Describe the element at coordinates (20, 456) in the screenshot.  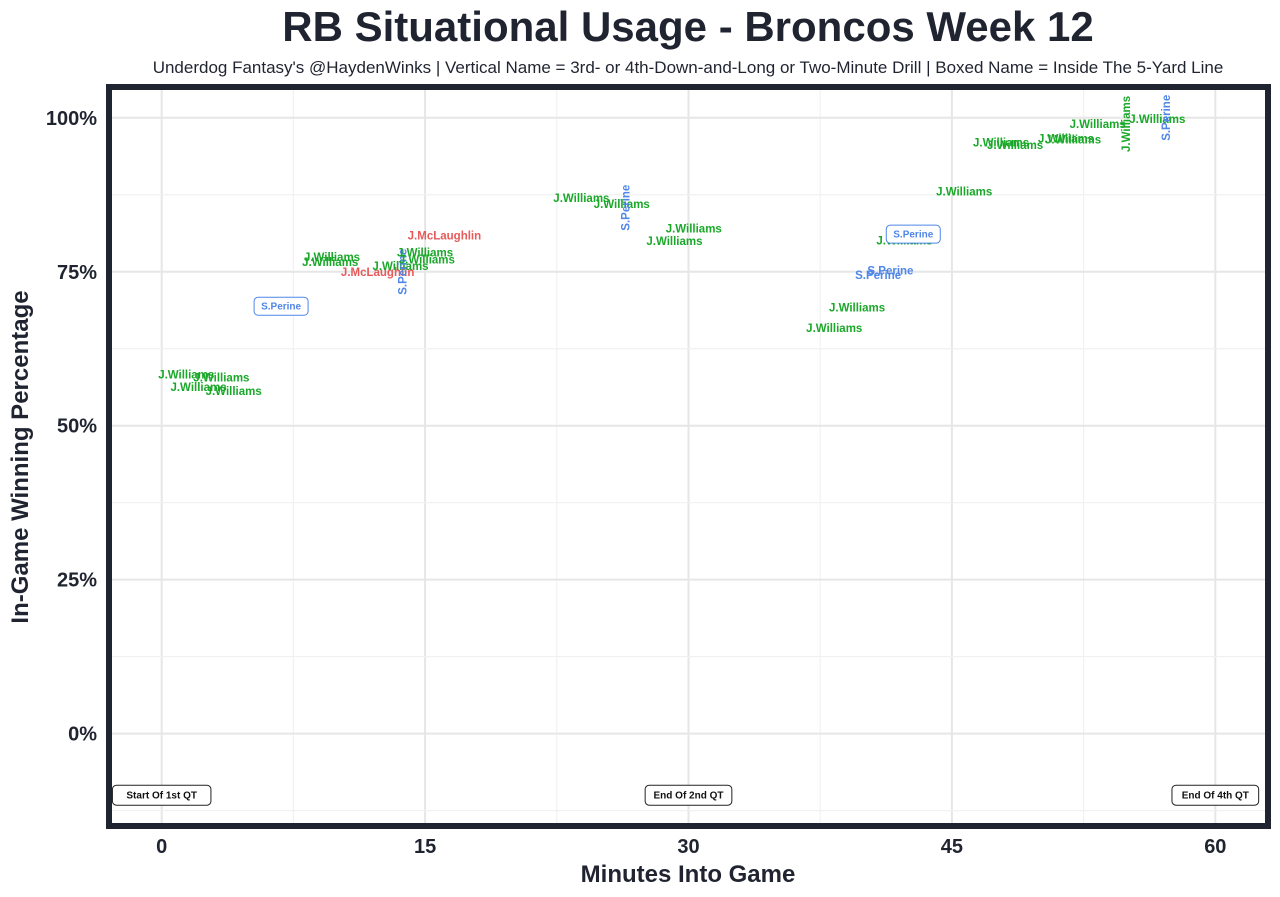
I see `y-axis-title: In-Game Winning Percentage` at that location.